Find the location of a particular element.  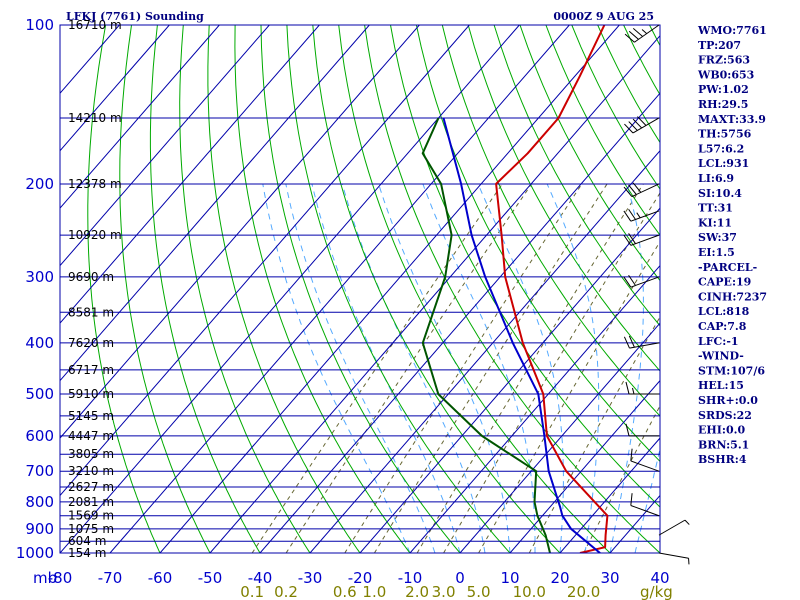

pressure-unit-label: mb is located at coordinates (45, 578).